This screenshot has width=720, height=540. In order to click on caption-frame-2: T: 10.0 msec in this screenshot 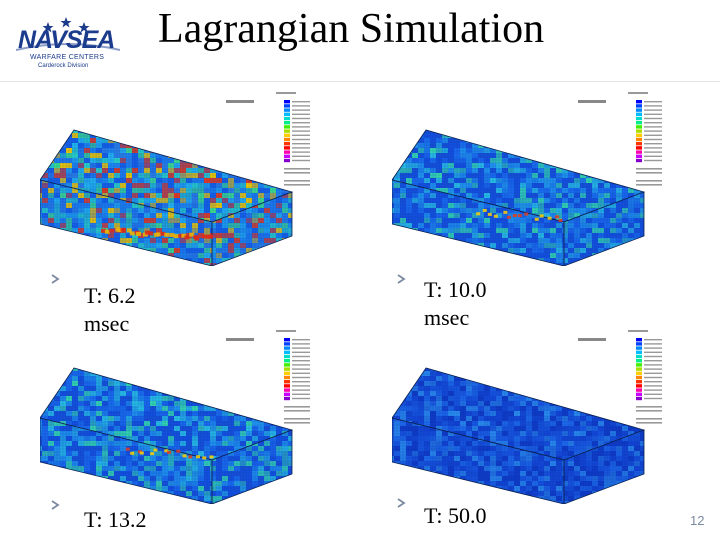, I will do `click(489, 304)`.